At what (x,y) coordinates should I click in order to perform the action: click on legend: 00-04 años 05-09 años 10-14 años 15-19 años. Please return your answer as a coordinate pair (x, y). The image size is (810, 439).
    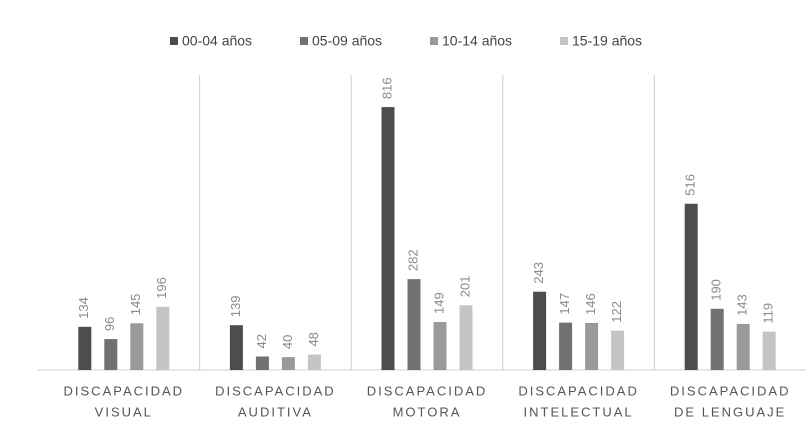
    Looking at the image, I should click on (406, 41).